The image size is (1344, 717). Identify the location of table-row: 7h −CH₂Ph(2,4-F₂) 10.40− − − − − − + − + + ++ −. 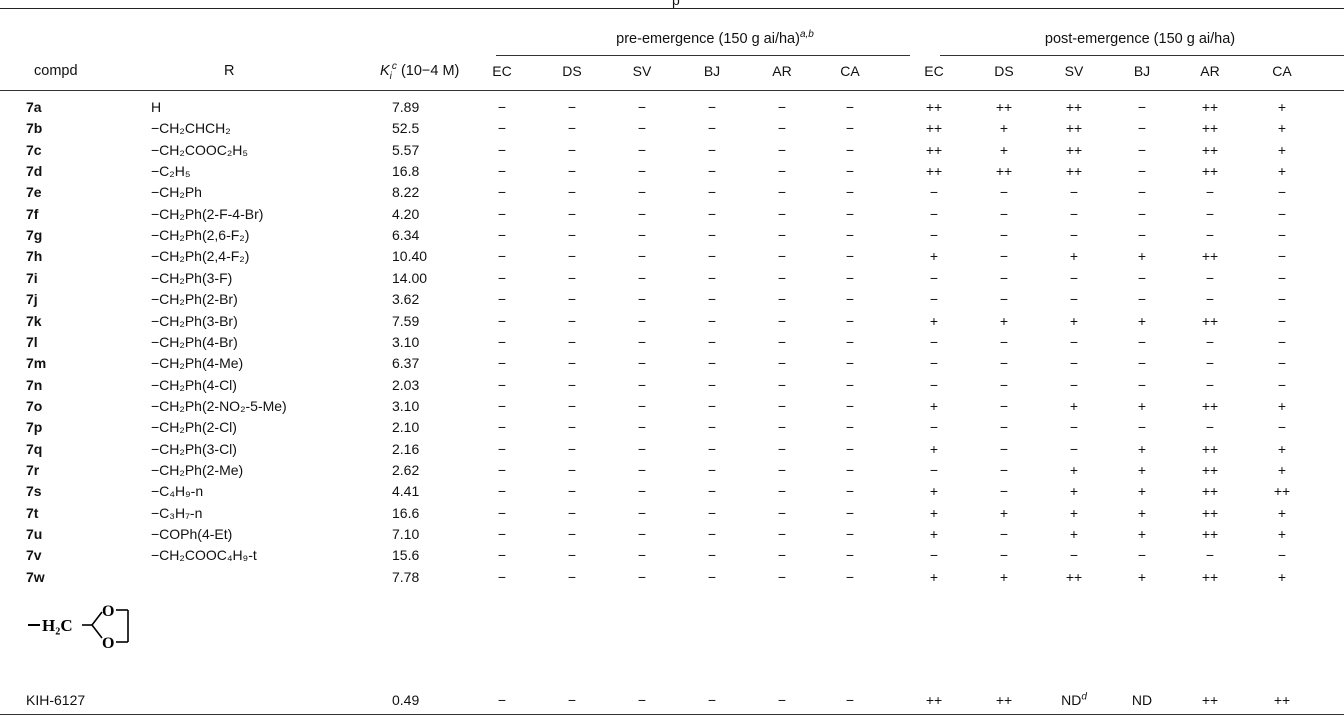
(672, 258).